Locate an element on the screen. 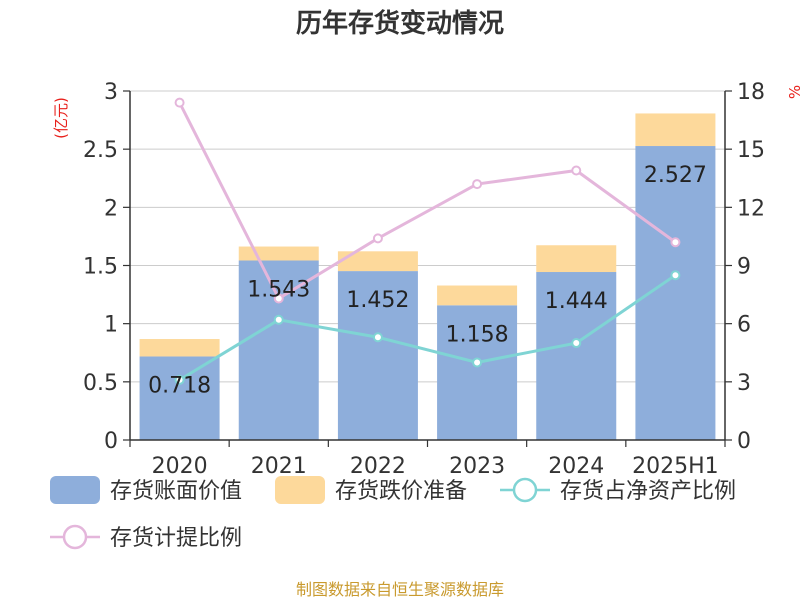 The image size is (800, 600). x-axis-tick-label: 2023 is located at coordinates (477, 466).